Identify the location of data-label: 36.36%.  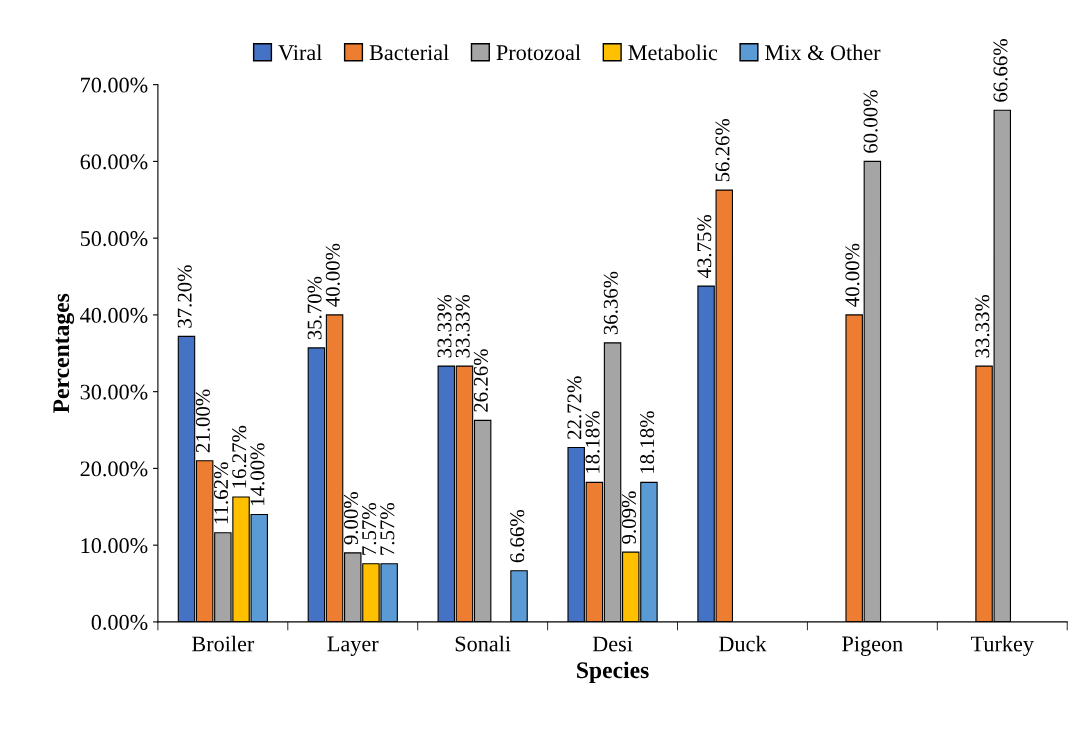
(610, 303).